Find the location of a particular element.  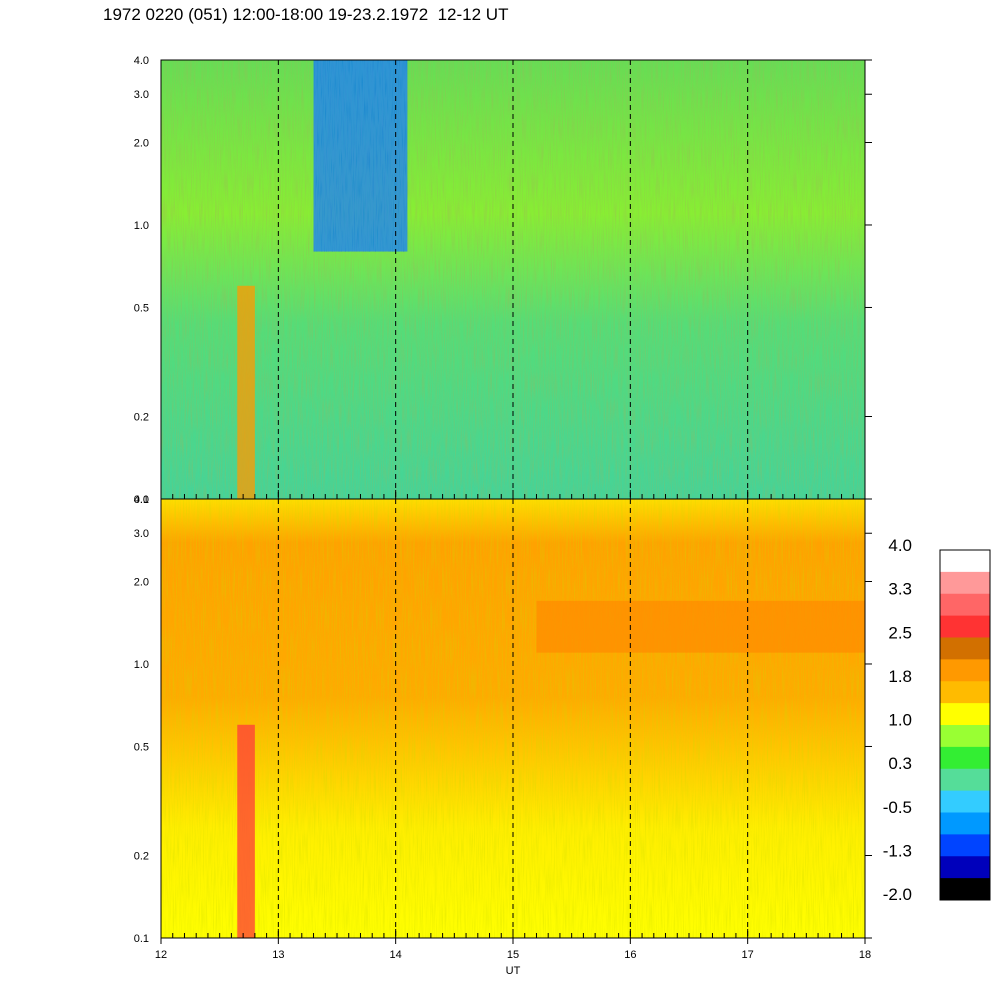

colorbar-label: 3.3 is located at coordinates (900, 589).